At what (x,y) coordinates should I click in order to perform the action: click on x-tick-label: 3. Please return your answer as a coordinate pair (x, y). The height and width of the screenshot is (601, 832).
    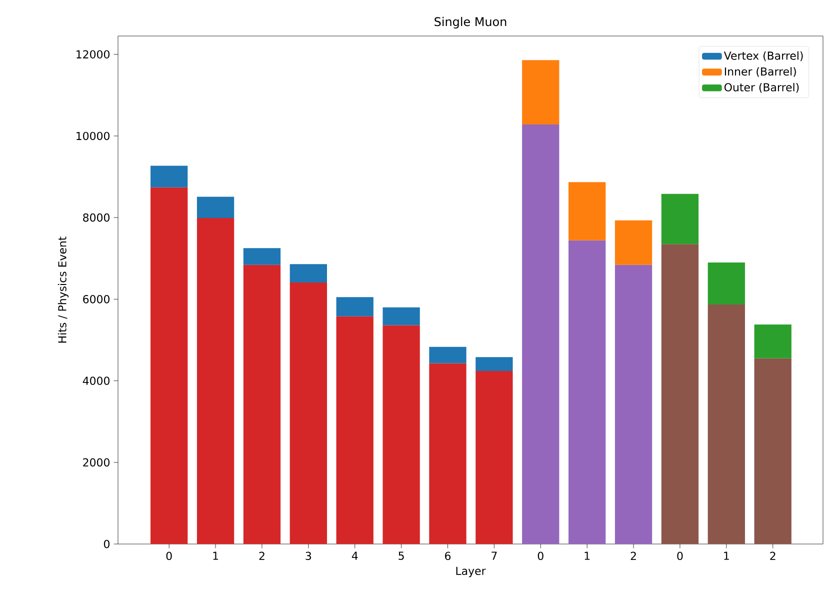
    Looking at the image, I should click on (309, 556).